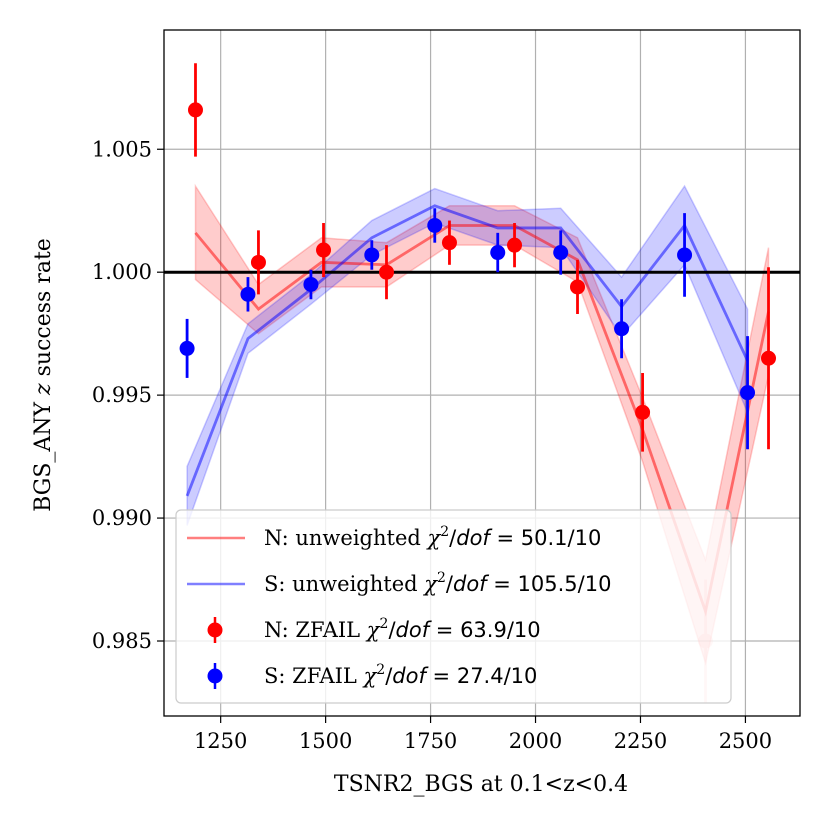 This screenshot has width=830, height=830. Describe the element at coordinates (220, 741) in the screenshot. I see `x-tick-label: 1250` at that location.